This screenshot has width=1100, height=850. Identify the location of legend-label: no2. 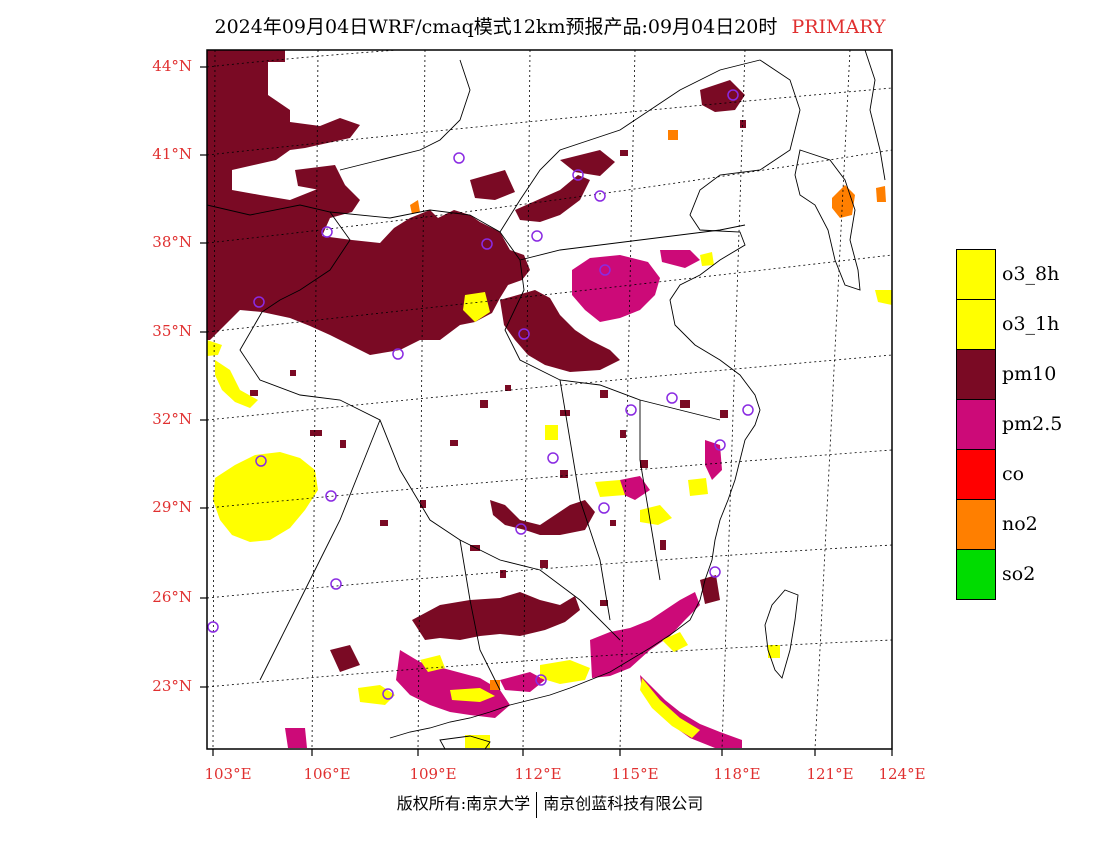
(1020, 524).